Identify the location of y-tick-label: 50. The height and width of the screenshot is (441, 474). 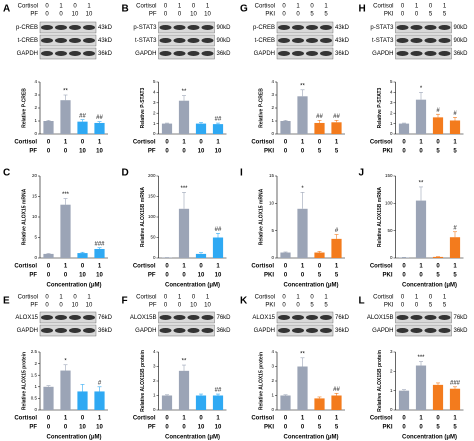
(390, 230).